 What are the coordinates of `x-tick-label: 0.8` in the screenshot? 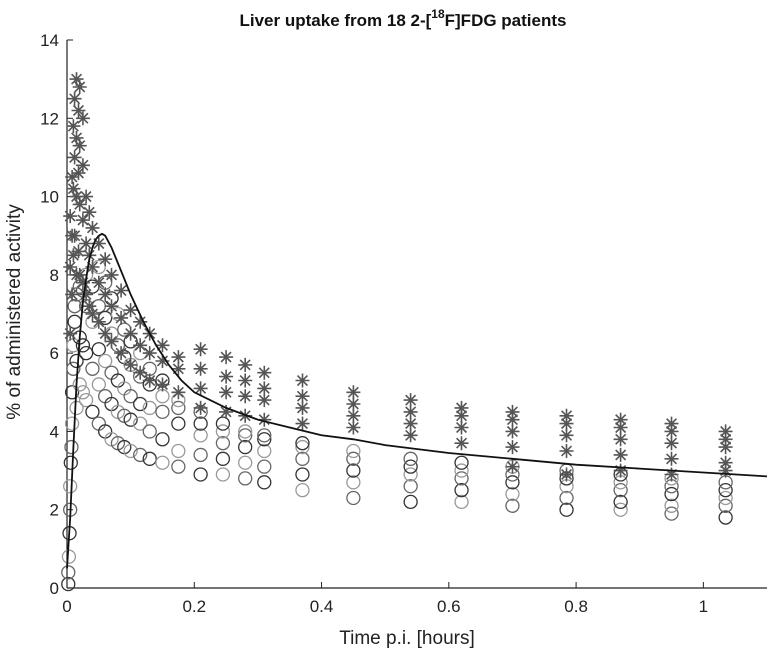 It's located at (576, 606).